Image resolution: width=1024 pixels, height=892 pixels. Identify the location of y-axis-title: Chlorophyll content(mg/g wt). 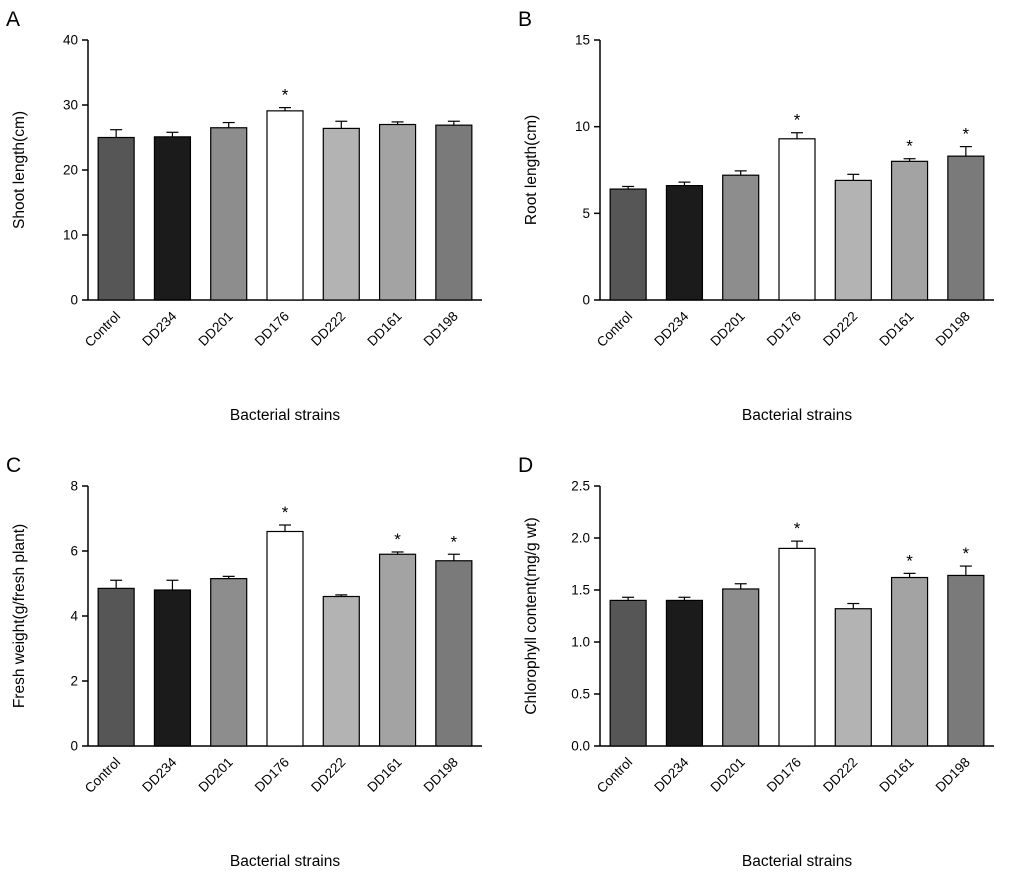
(531, 615).